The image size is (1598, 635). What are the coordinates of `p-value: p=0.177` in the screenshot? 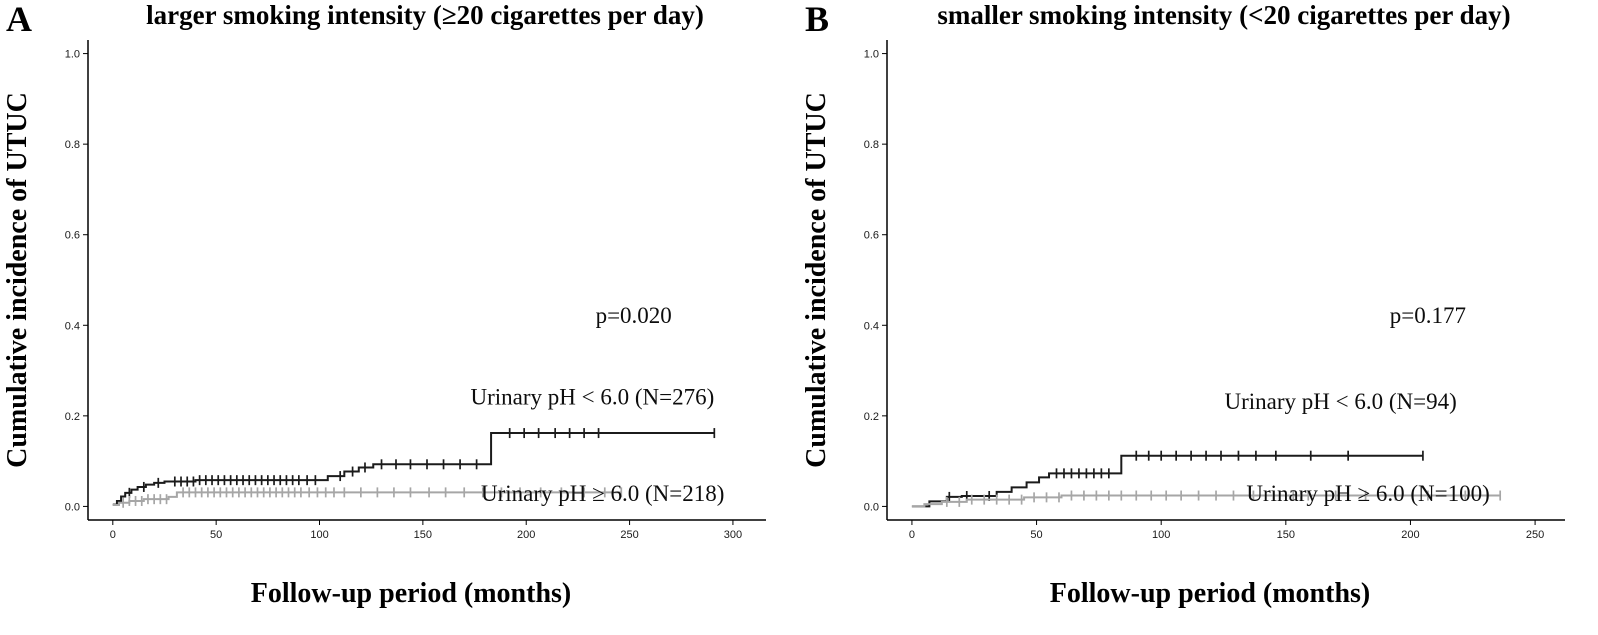 It's located at (1428, 315).